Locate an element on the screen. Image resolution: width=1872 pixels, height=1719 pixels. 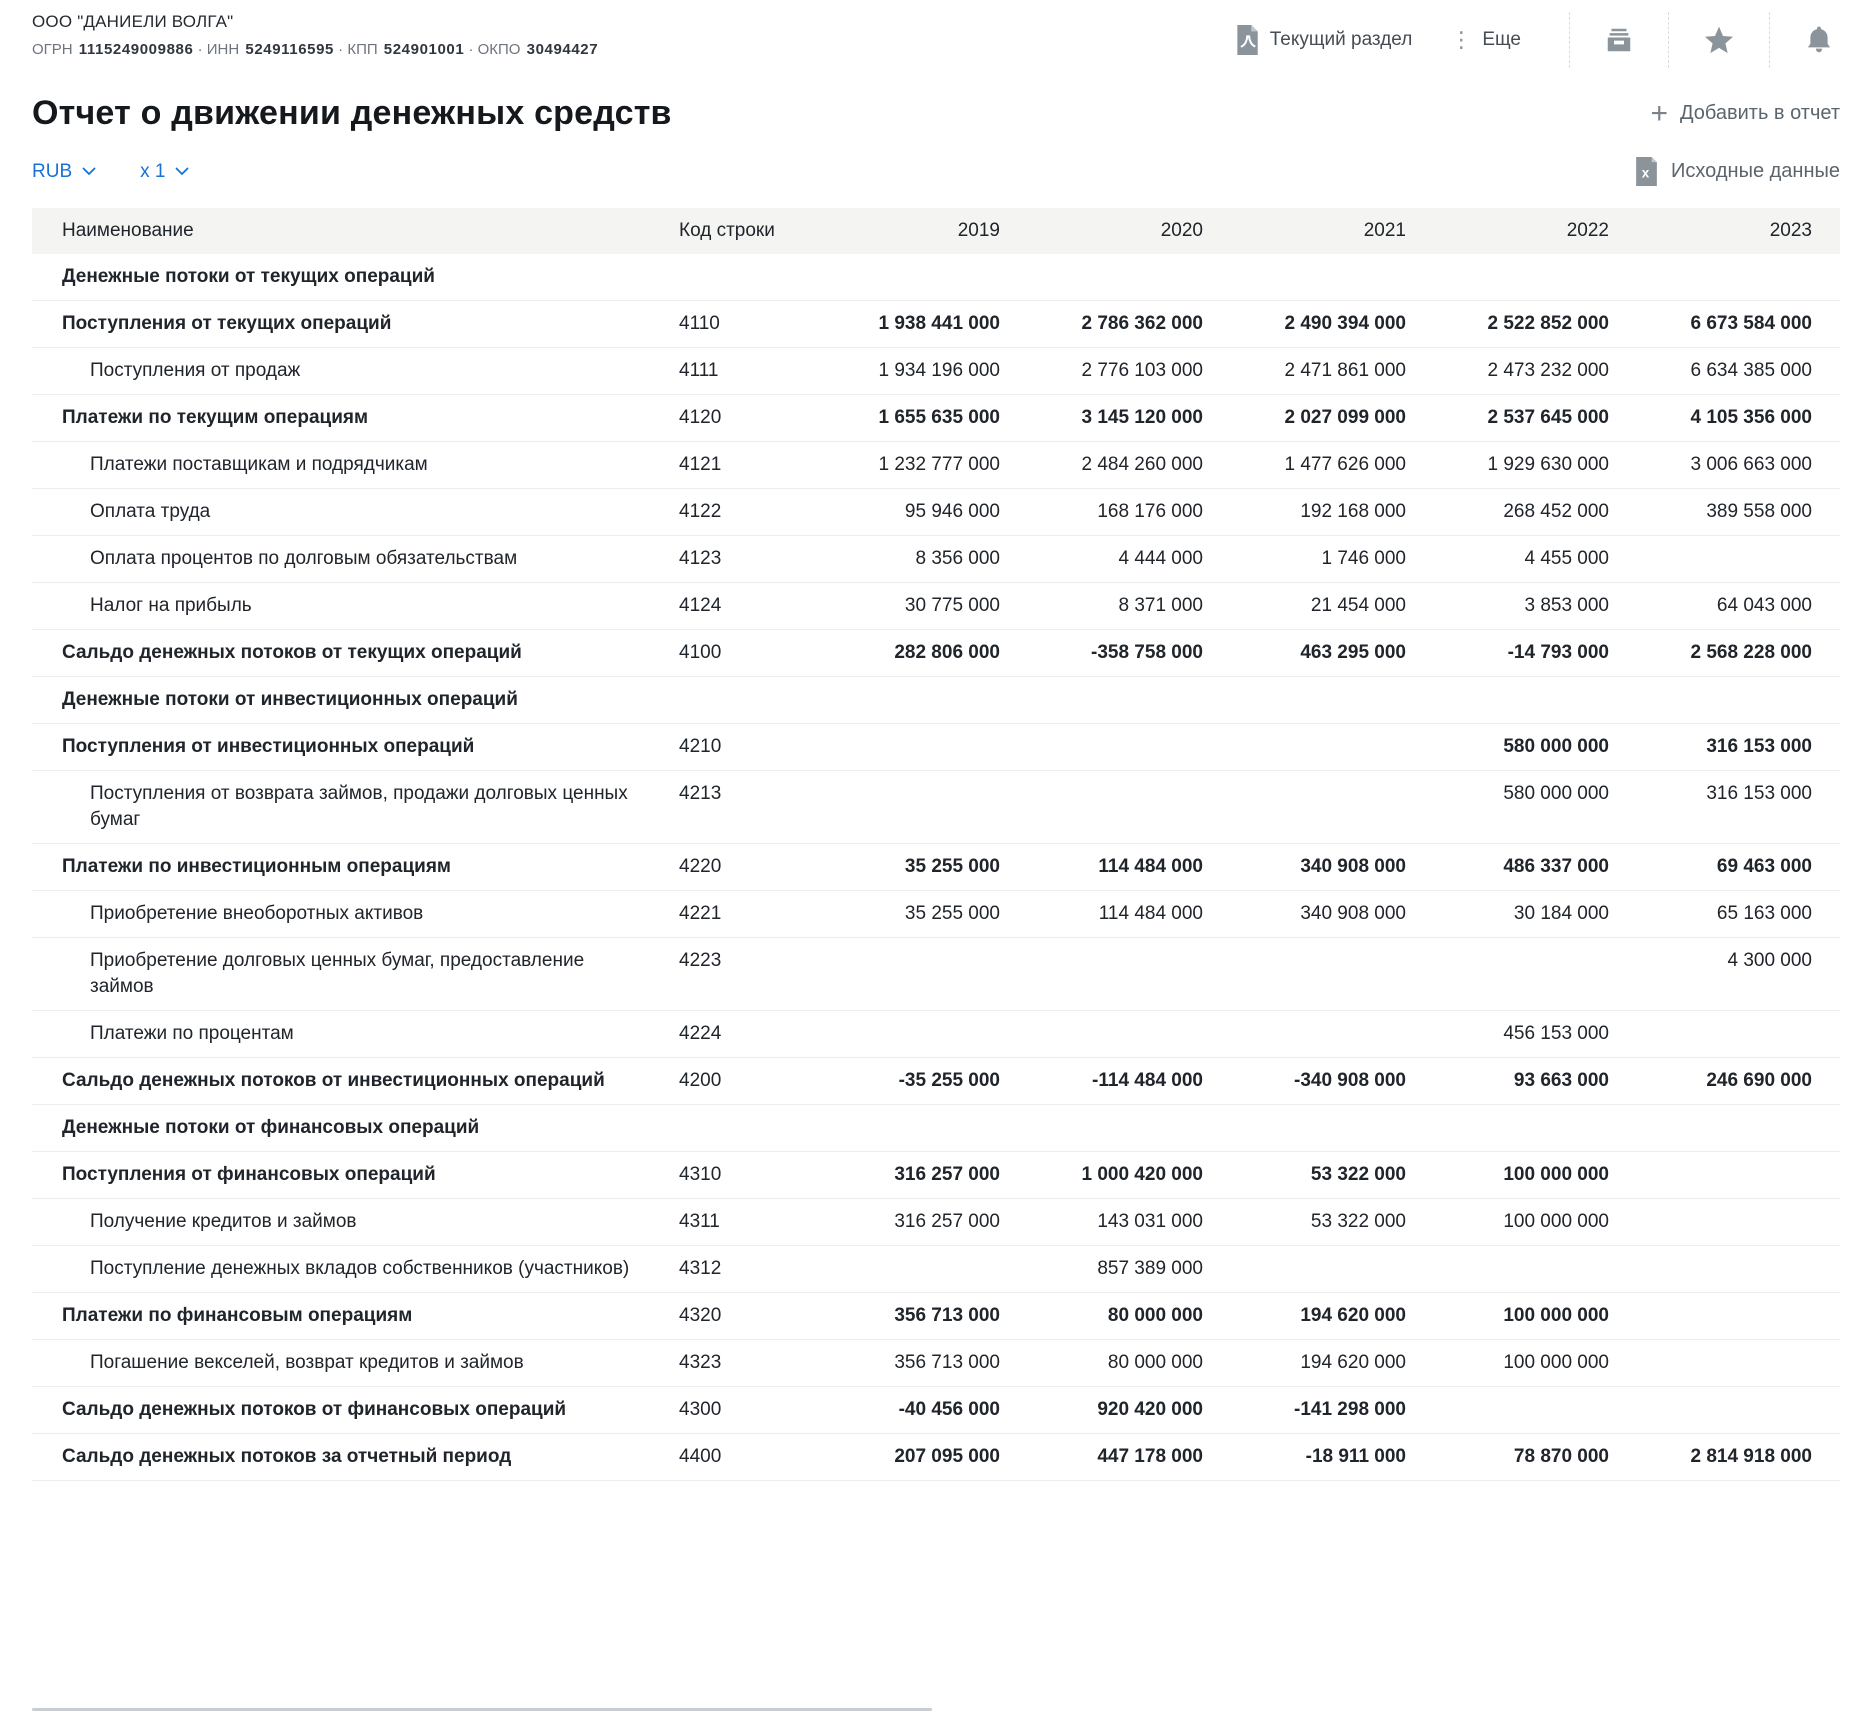
row-value: -14 793 000 is located at coordinates (1558, 652).